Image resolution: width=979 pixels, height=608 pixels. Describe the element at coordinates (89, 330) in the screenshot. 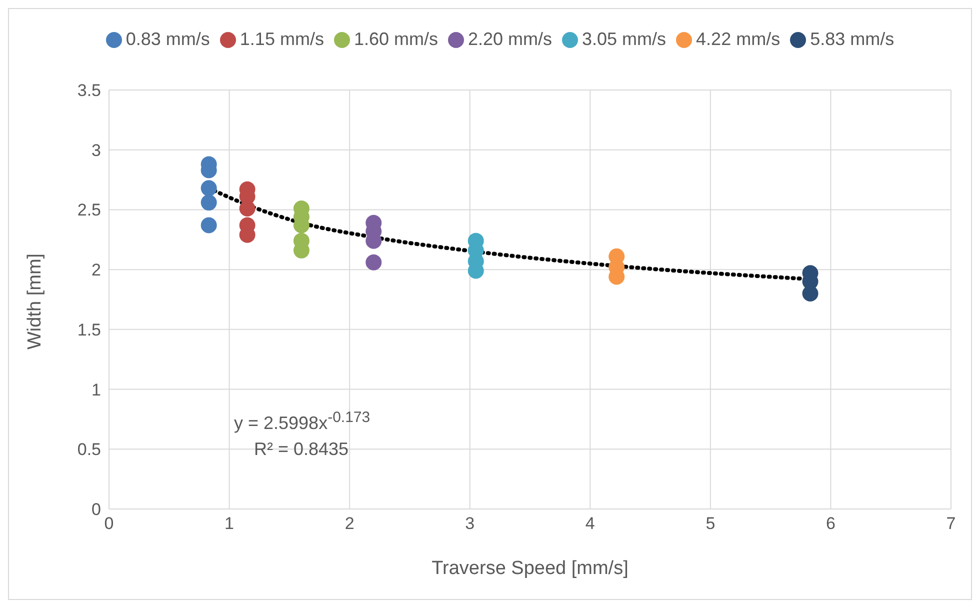

I see `y-tick-label: 1.5` at that location.